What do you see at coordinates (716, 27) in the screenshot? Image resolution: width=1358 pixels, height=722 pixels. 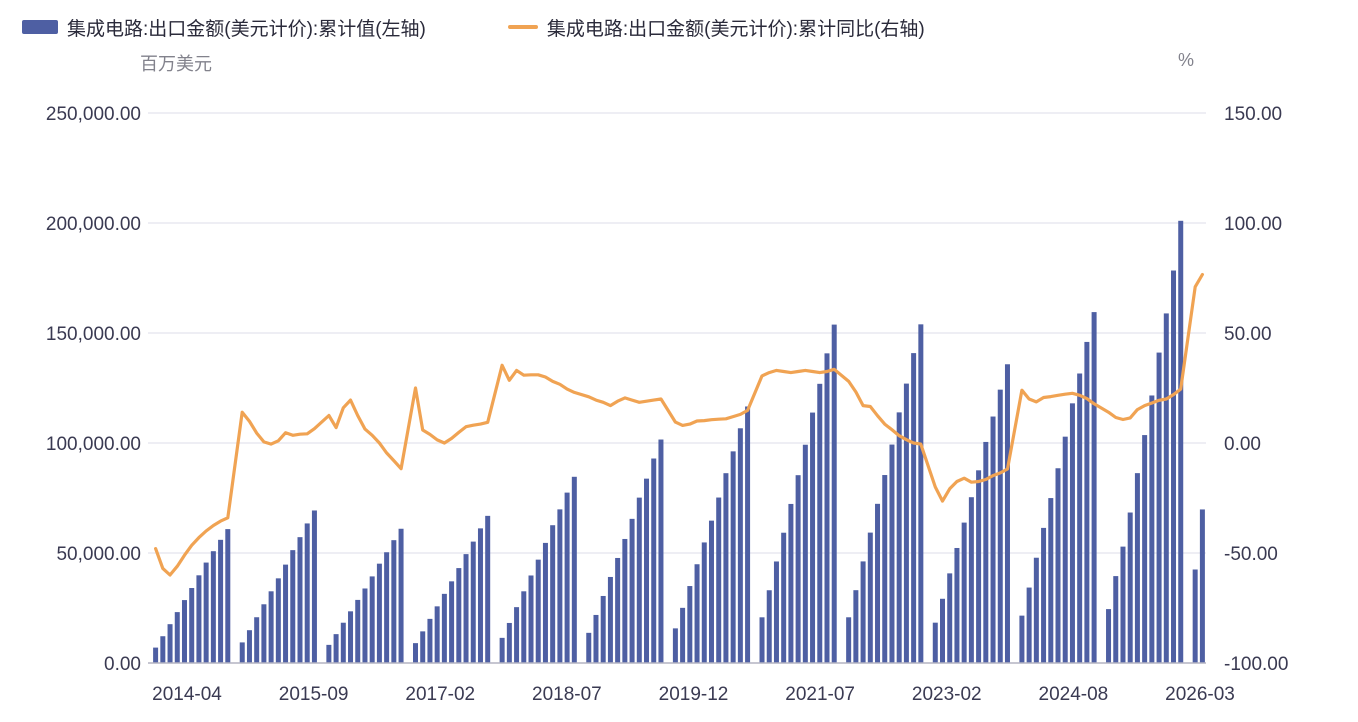 I see `legend-item-line: 集成电路:出口金额(美元计价):累计同比(右轴)` at bounding box center [716, 27].